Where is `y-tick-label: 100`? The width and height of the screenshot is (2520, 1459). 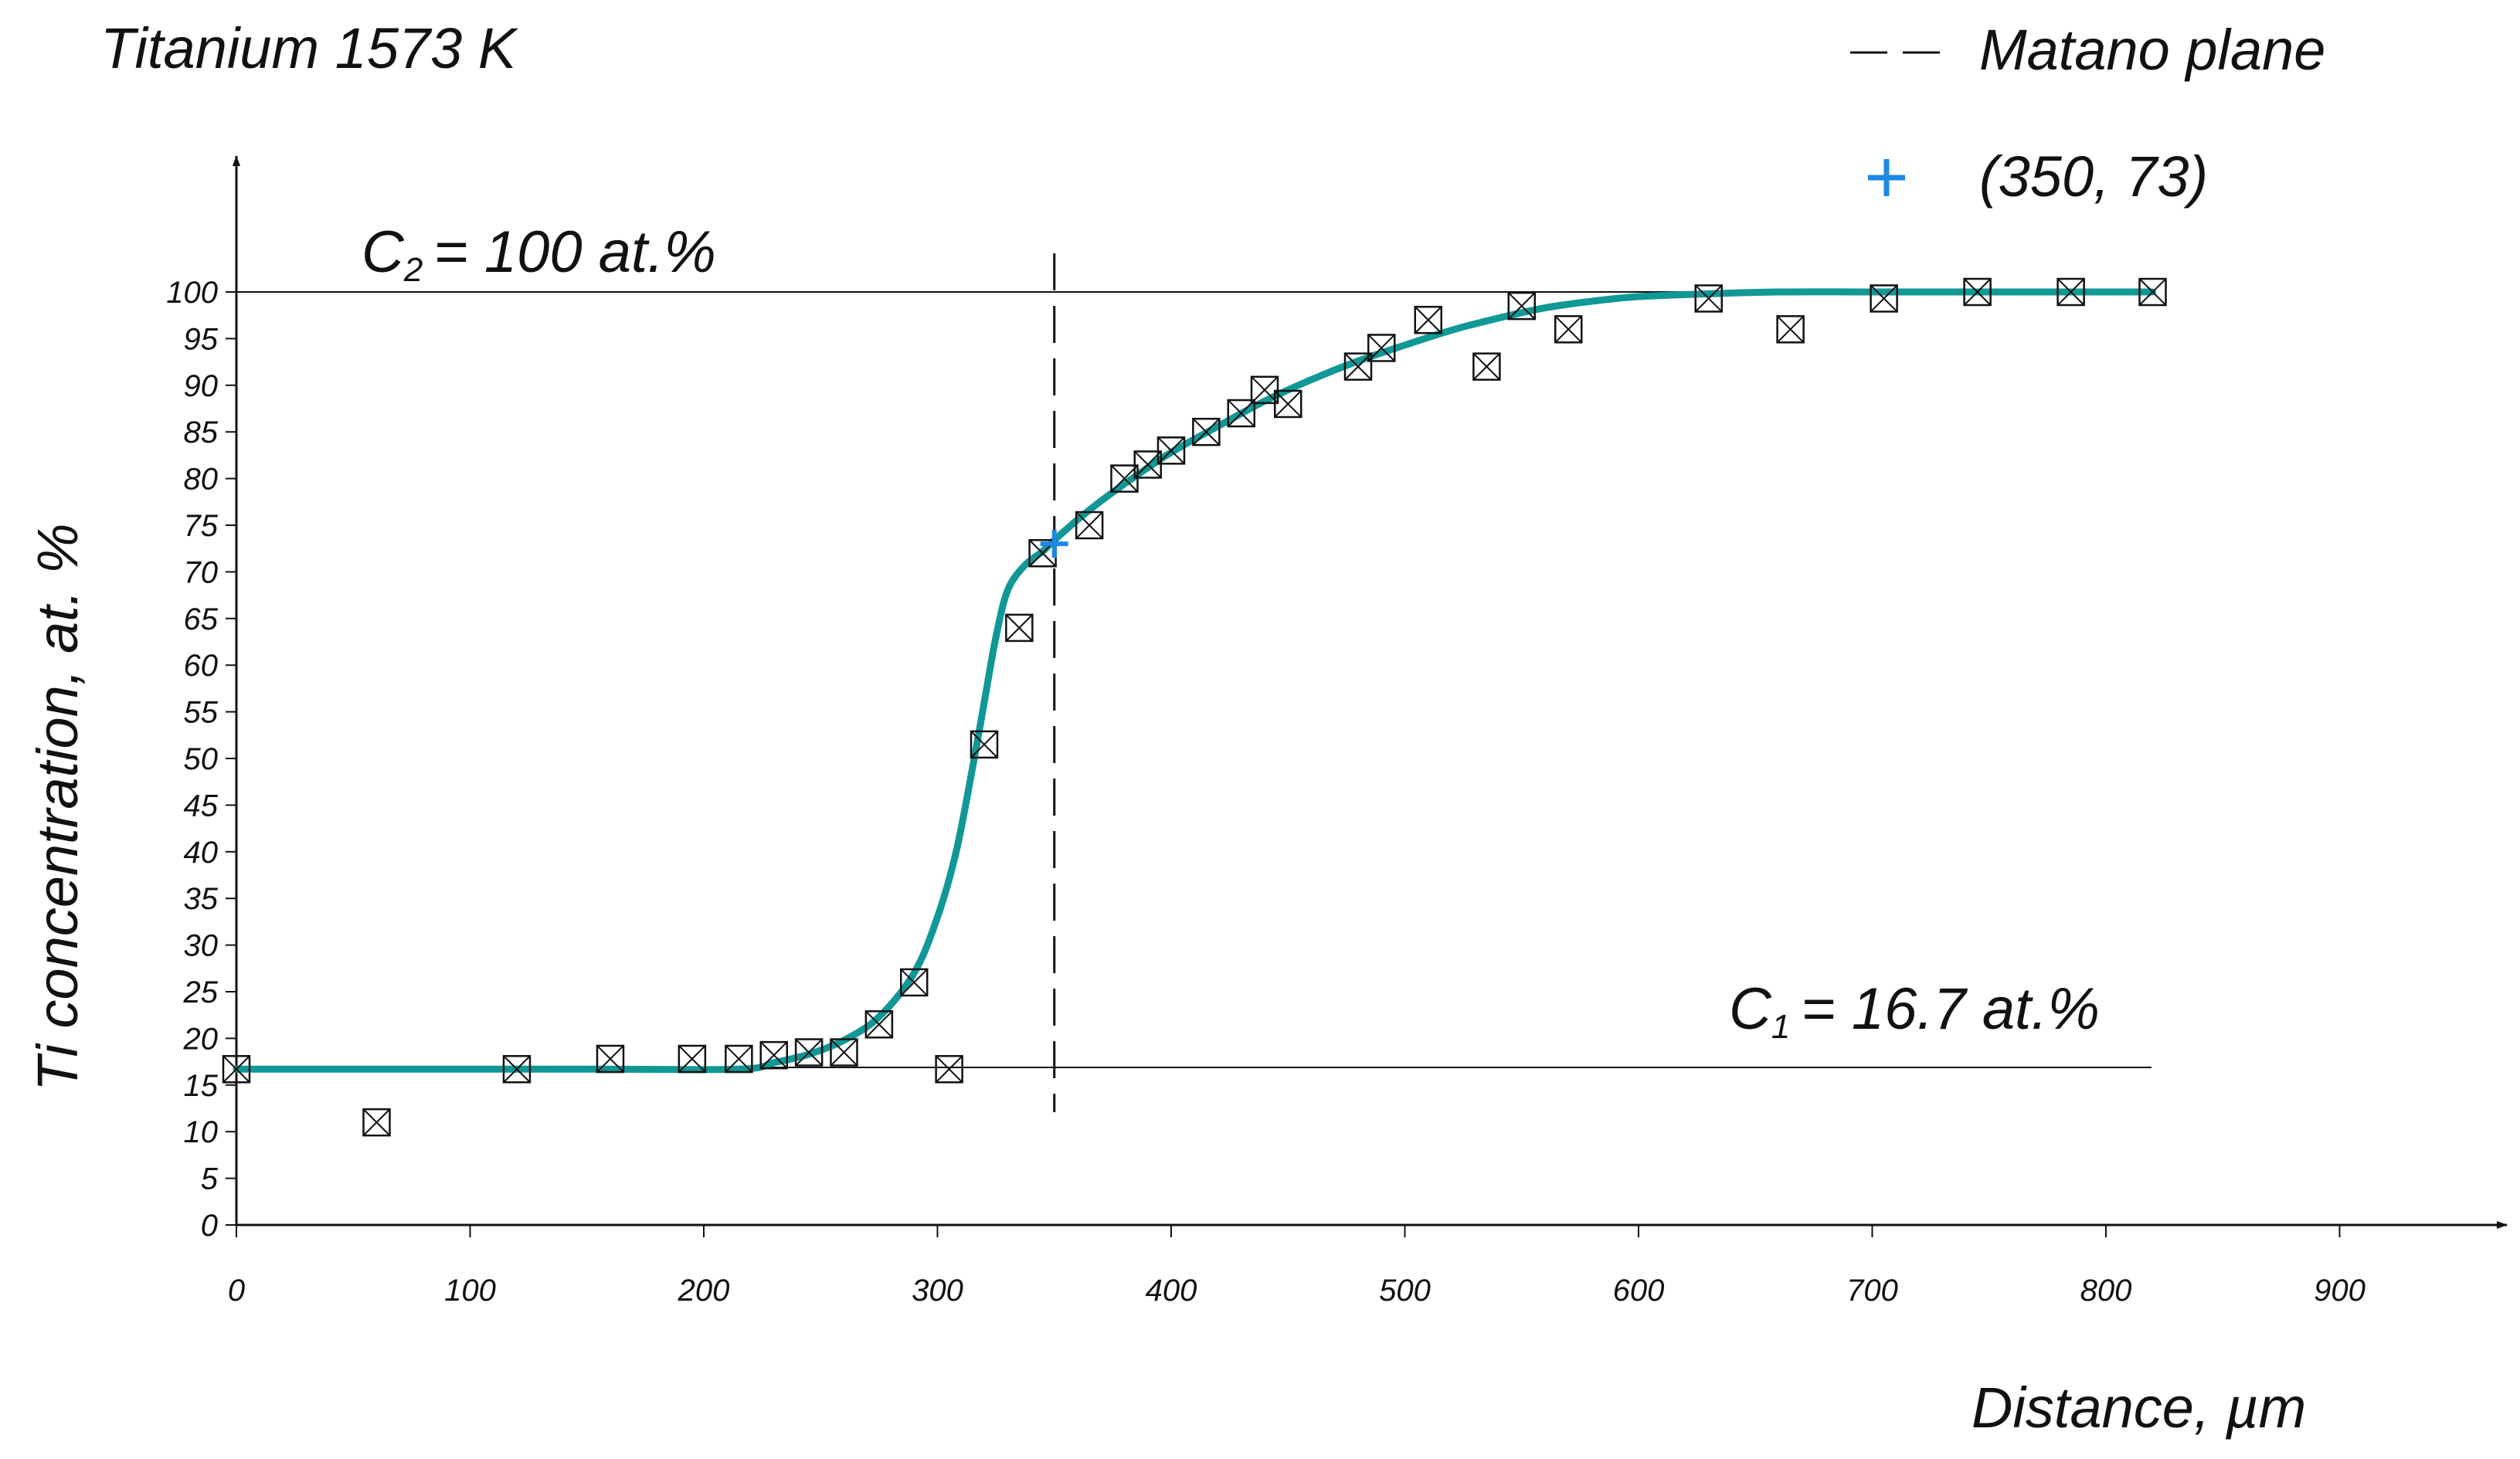
y-tick-label: 100 is located at coordinates (192, 293).